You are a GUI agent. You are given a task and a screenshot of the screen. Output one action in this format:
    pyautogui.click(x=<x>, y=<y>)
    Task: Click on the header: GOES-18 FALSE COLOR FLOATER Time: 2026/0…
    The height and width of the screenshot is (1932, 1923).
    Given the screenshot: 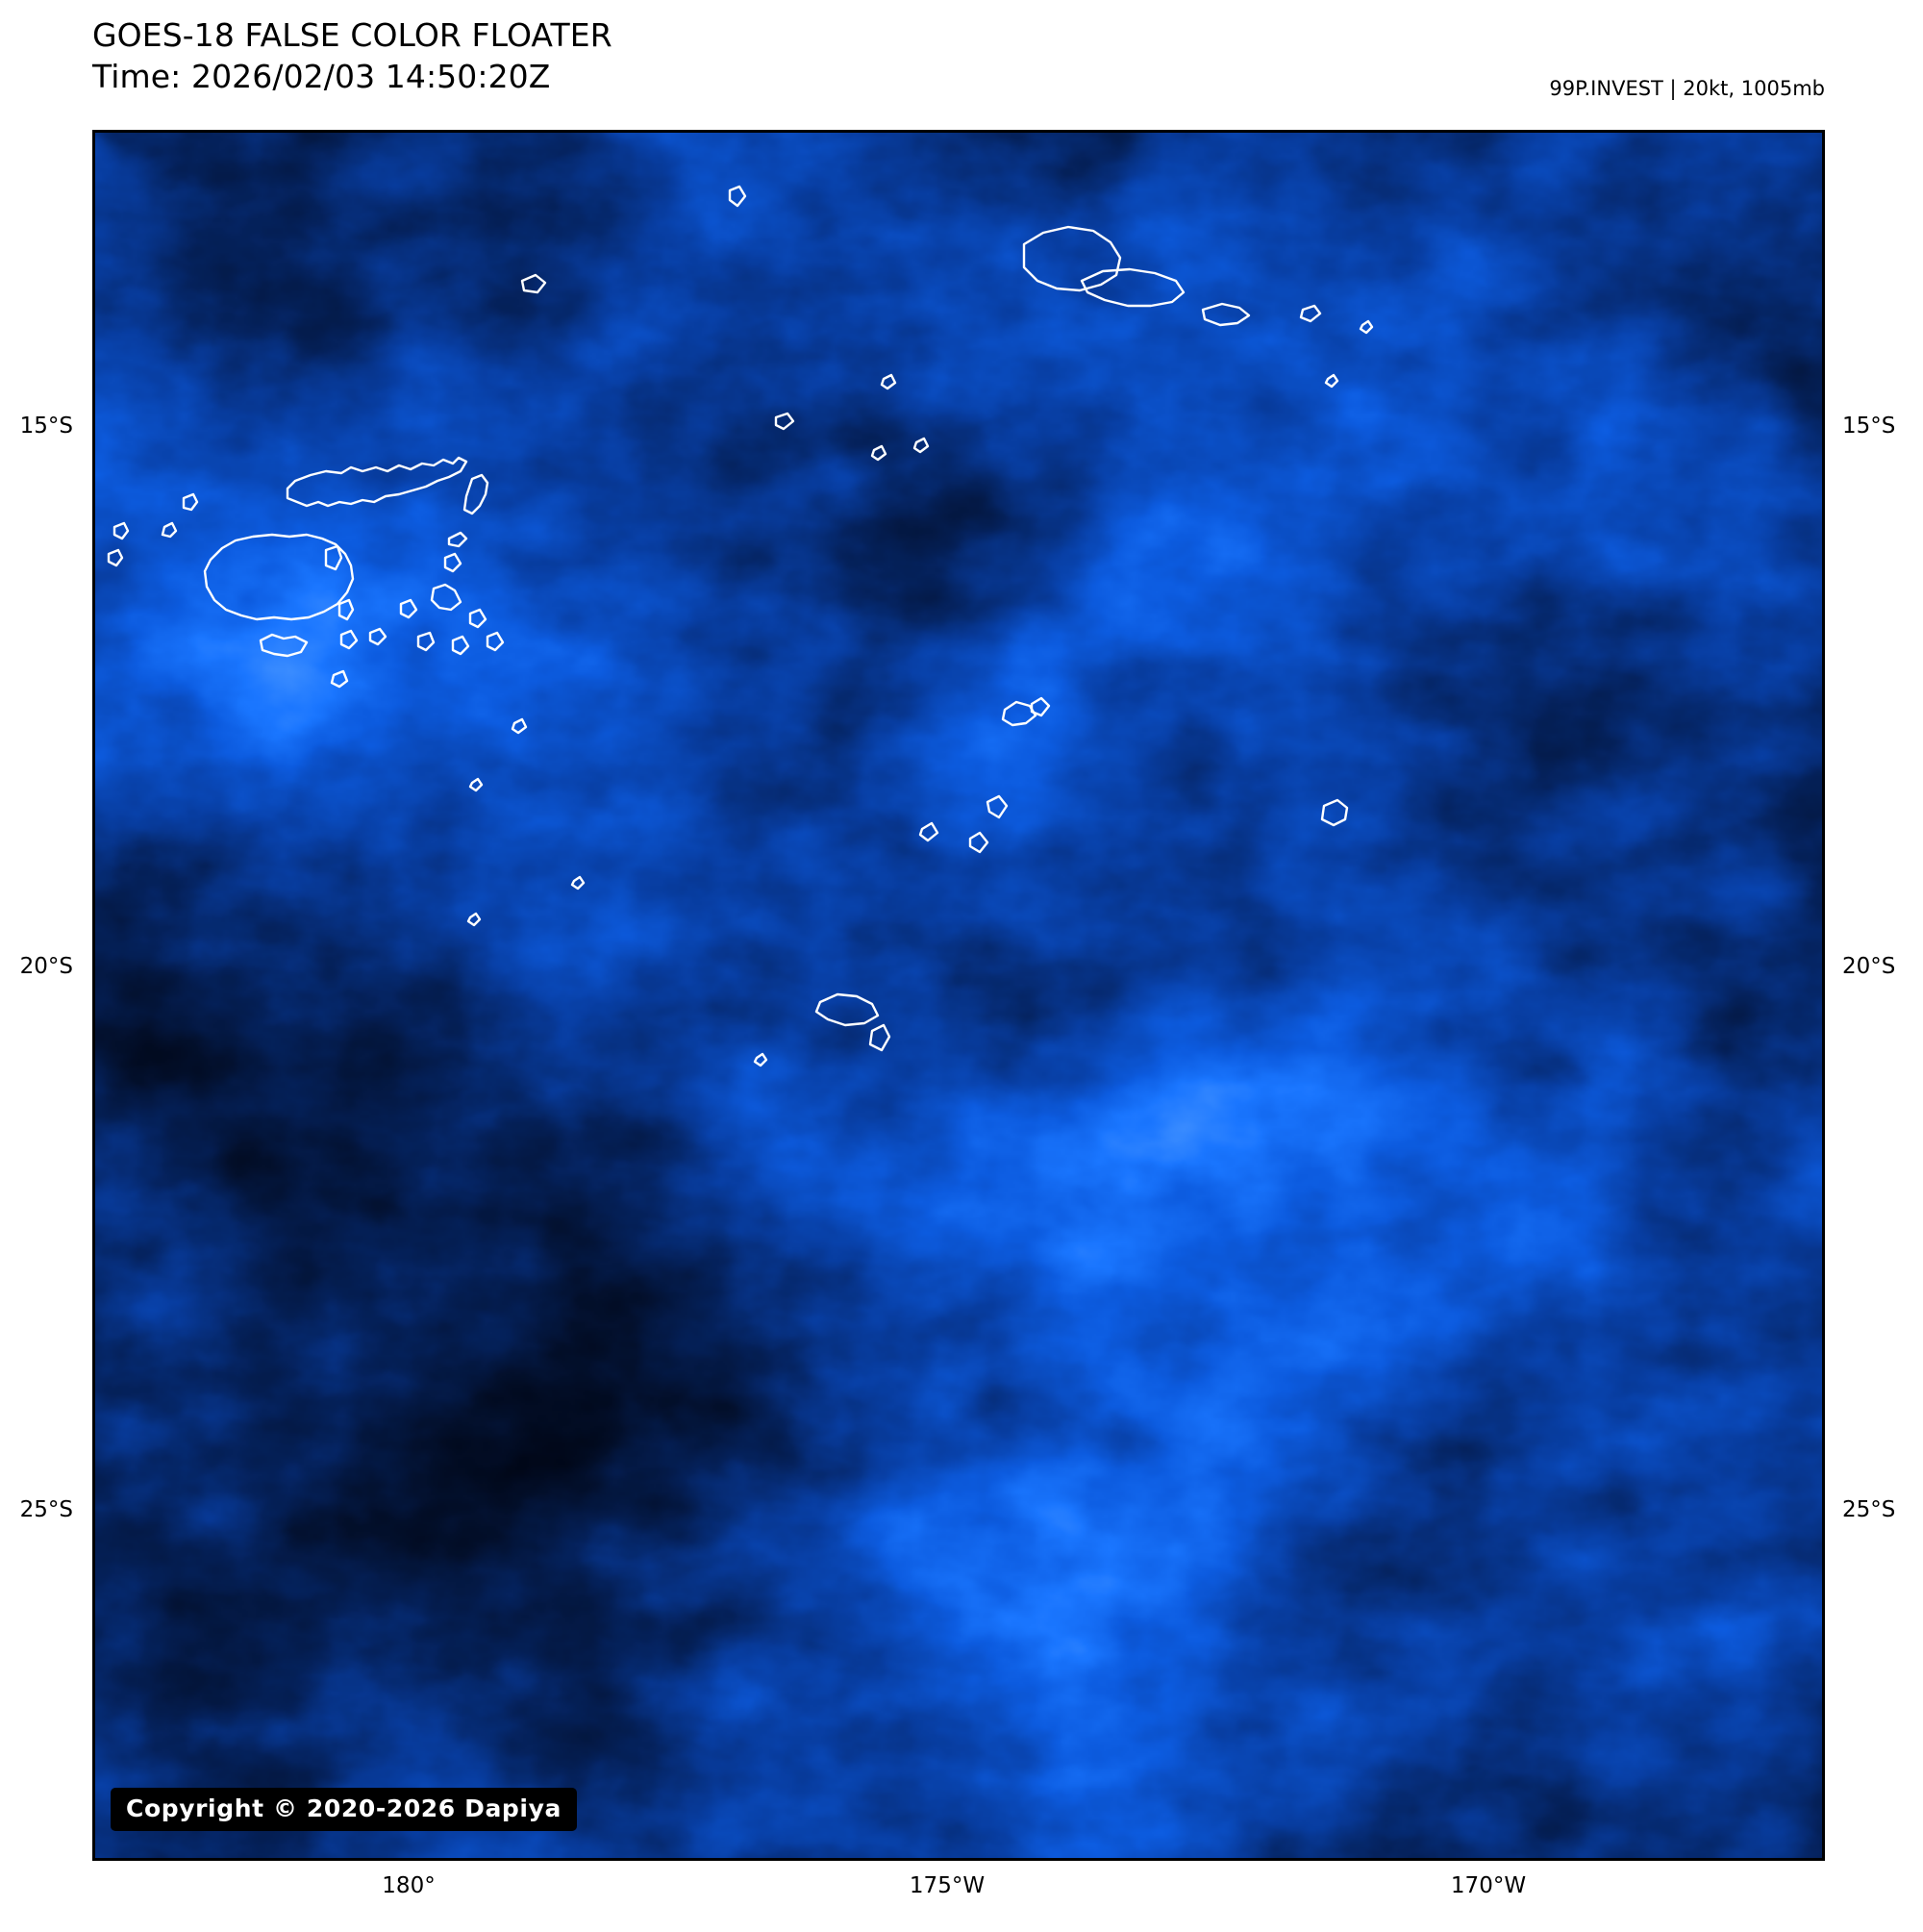 What is the action you would take?
    pyautogui.click(x=961, y=65)
    